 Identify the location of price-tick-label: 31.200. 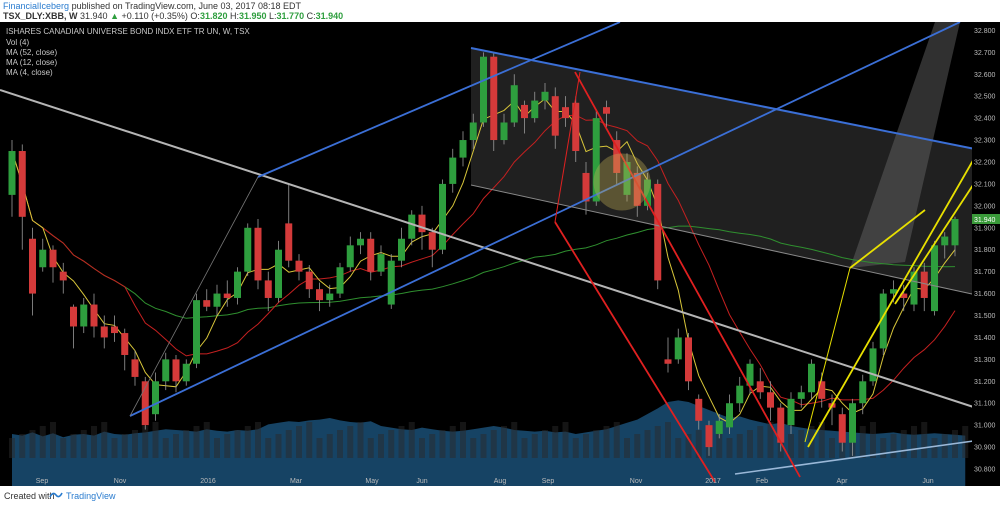
(985, 382).